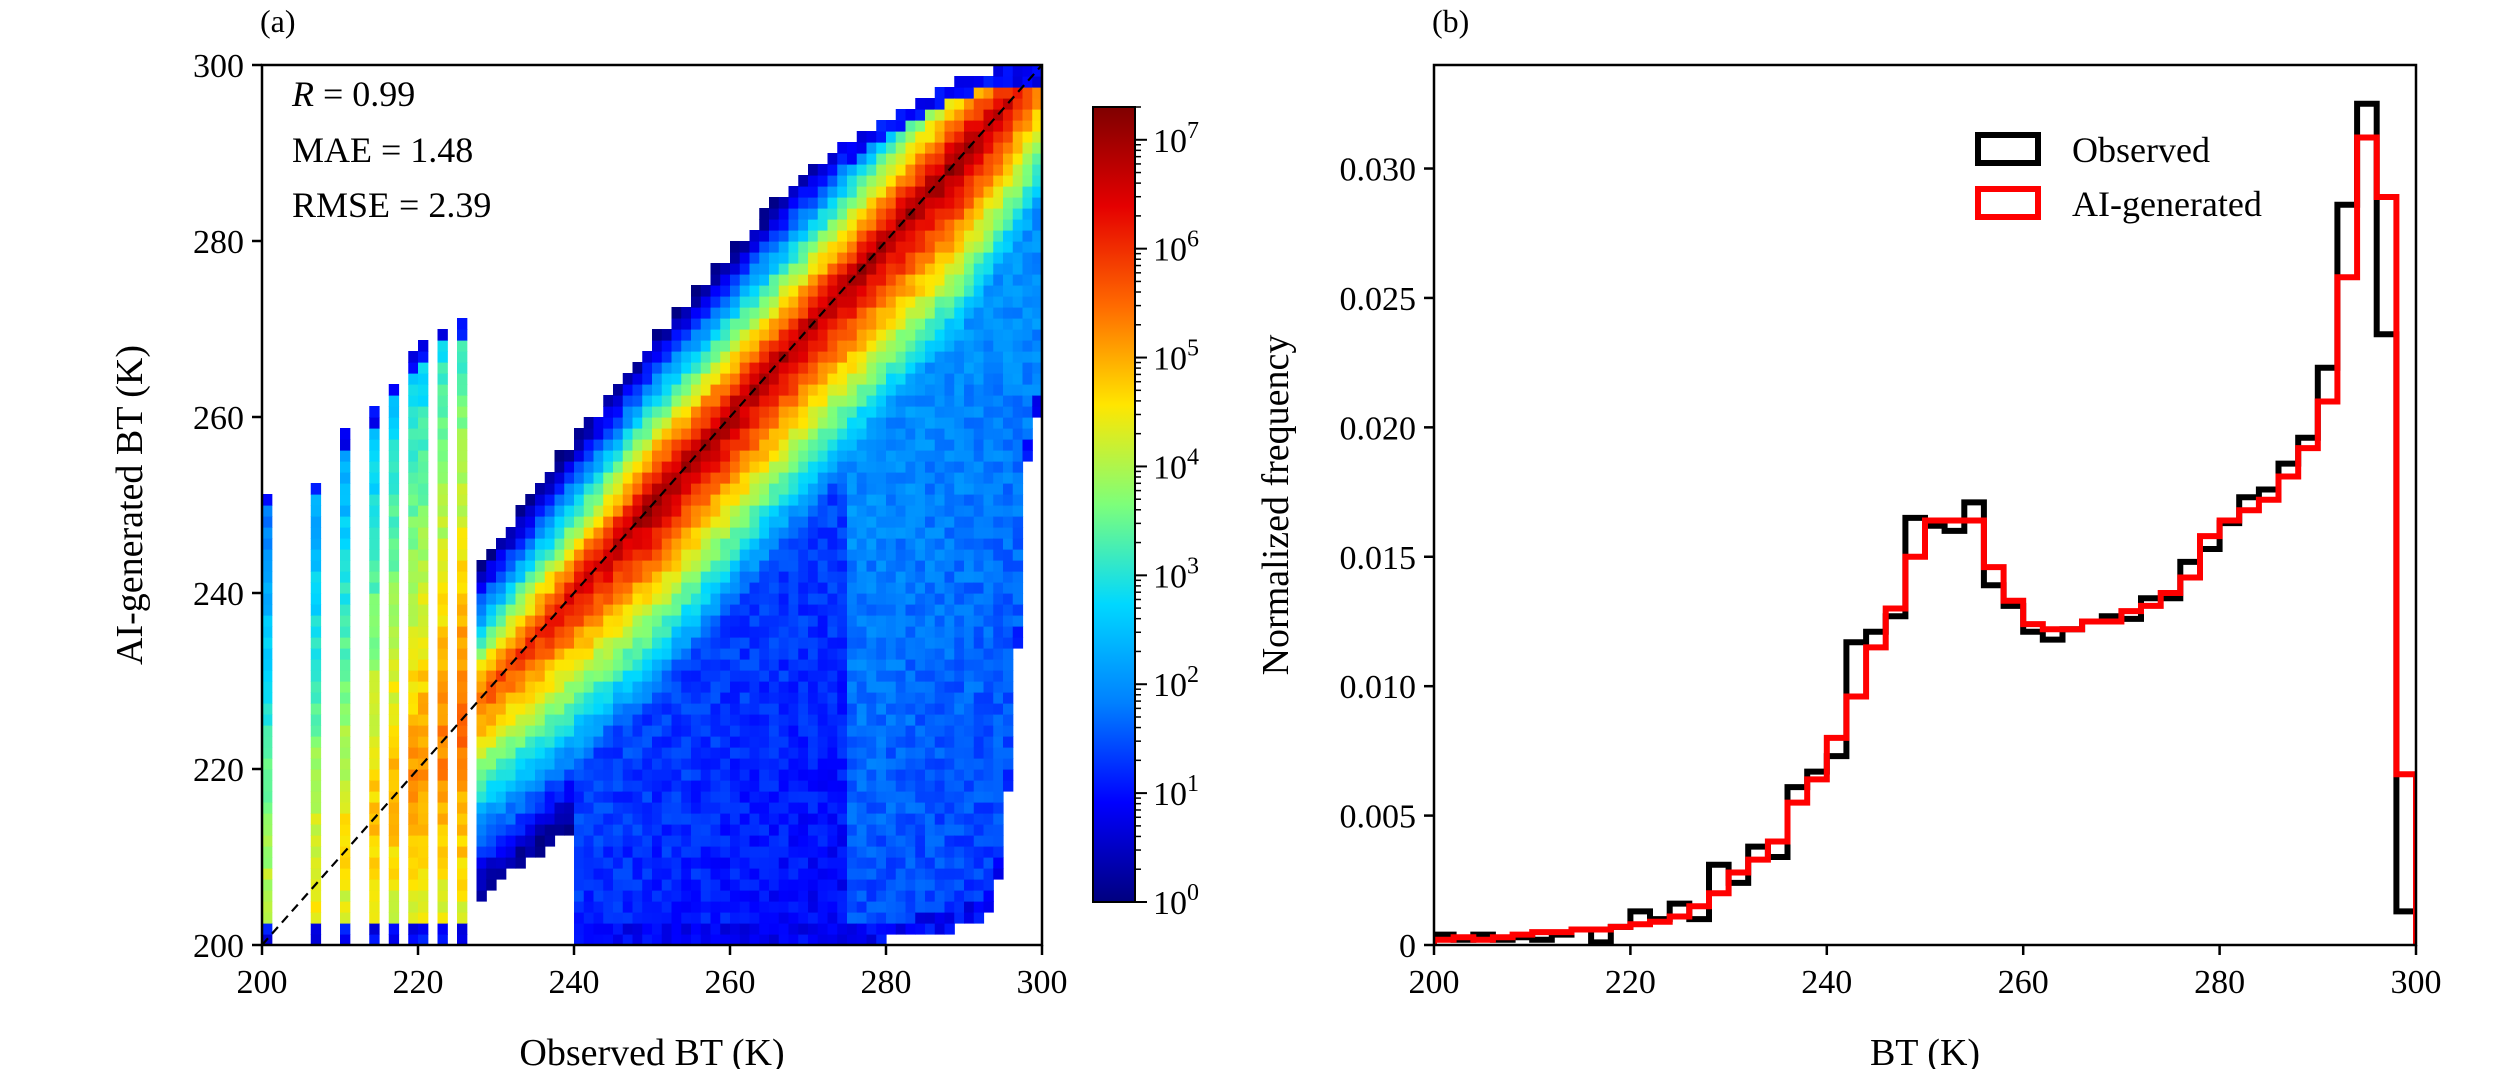  What do you see at coordinates (1042, 982) in the screenshot?
I see `heatmap-x-tick-label: 300` at bounding box center [1042, 982].